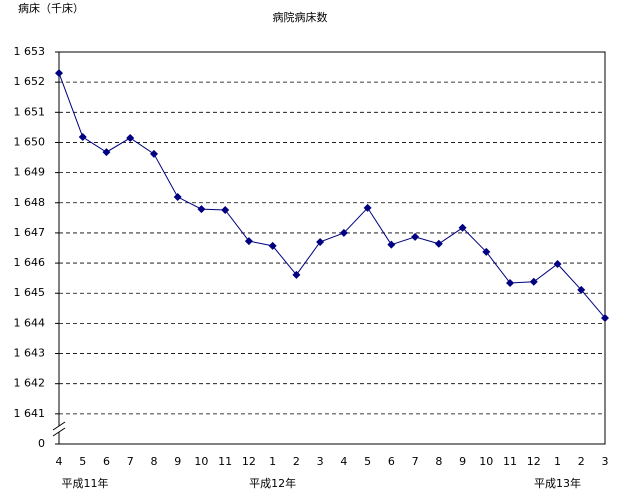  What do you see at coordinates (30, 232) in the screenshot?
I see `y-tick-label: 1 647` at bounding box center [30, 232].